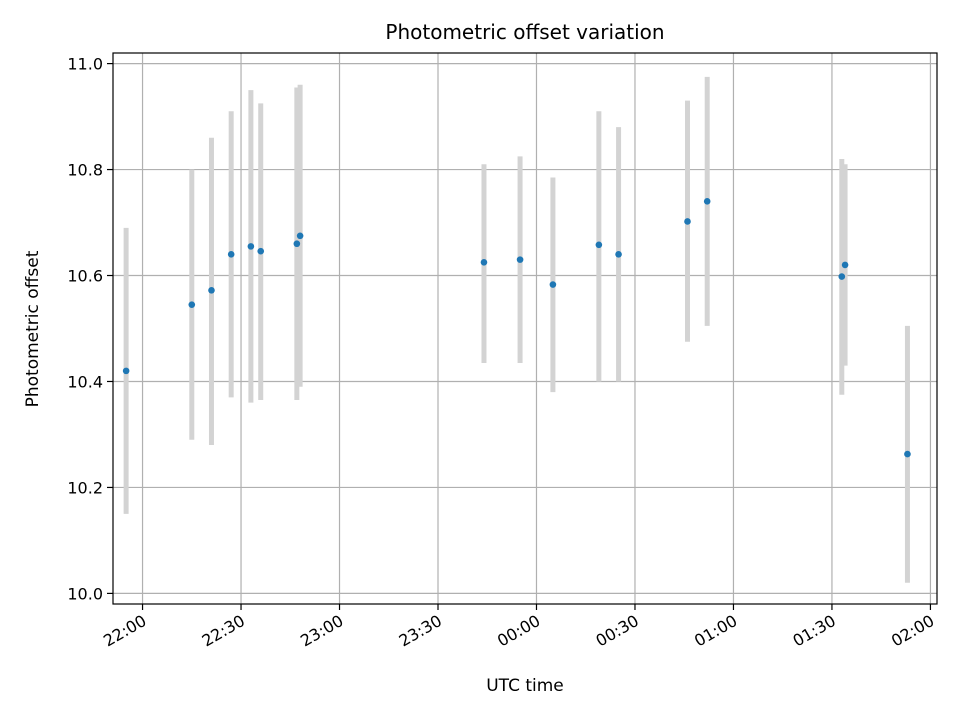 The width and height of the screenshot is (960, 720). I want to click on y-tick-label: 10.4, so click(85, 381).